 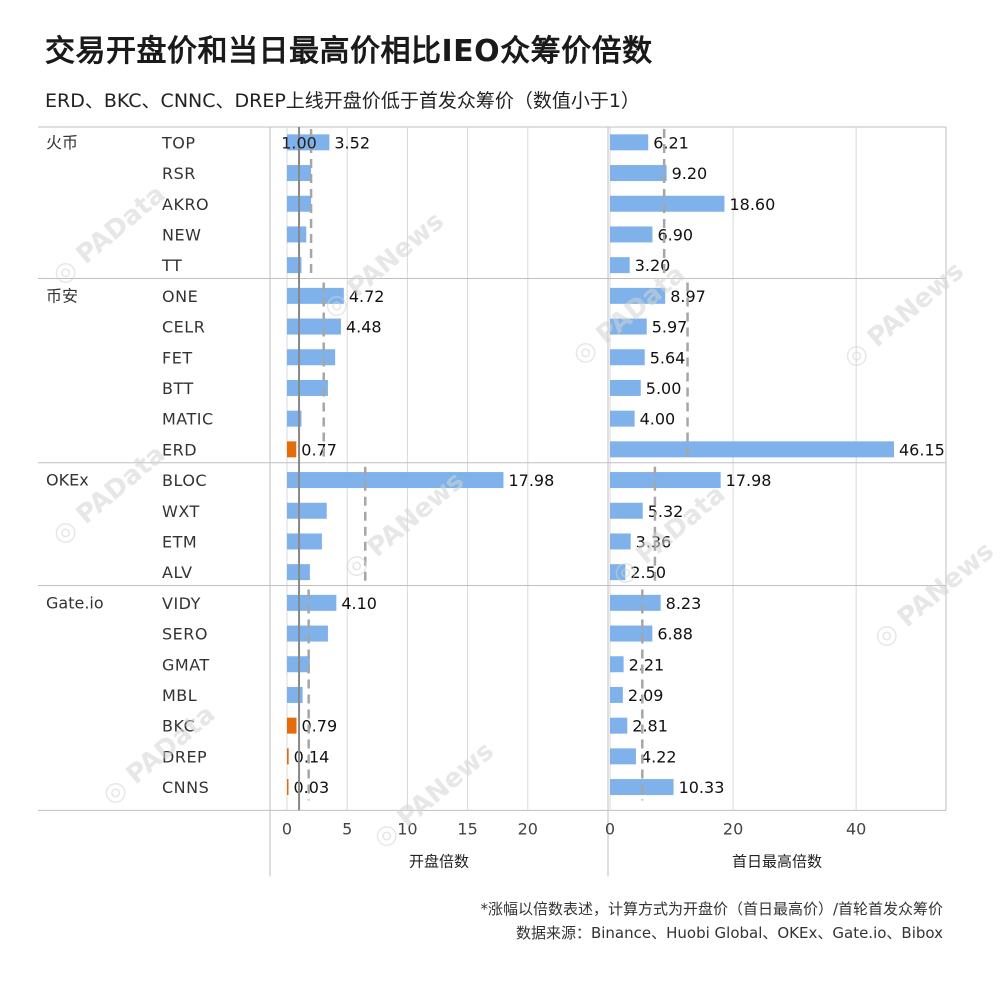 I want to click on data-label: 3.52, so click(x=352, y=142).